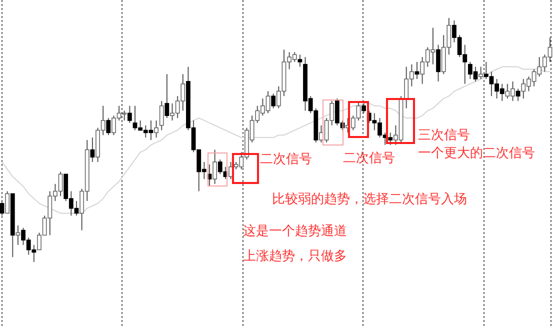 The height and width of the screenshot is (328, 553). What do you see at coordinates (295, 256) in the screenshot?
I see `annotation: 上涨趋势，只做多` at bounding box center [295, 256].